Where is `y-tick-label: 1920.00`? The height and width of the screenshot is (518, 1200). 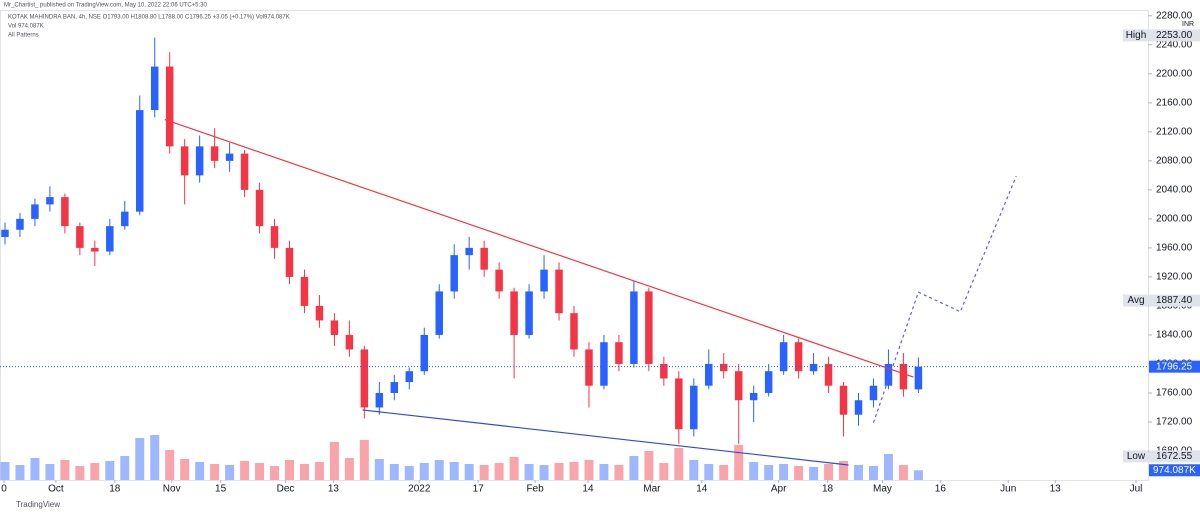 y-tick-label: 1920.00 is located at coordinates (1174, 277).